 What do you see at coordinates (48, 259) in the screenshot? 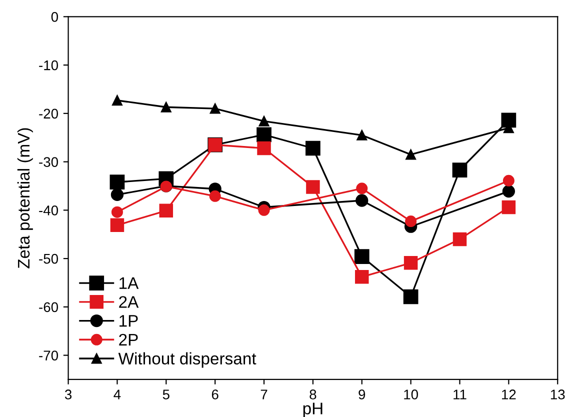
I see `y-tick-label: -50` at bounding box center [48, 259].